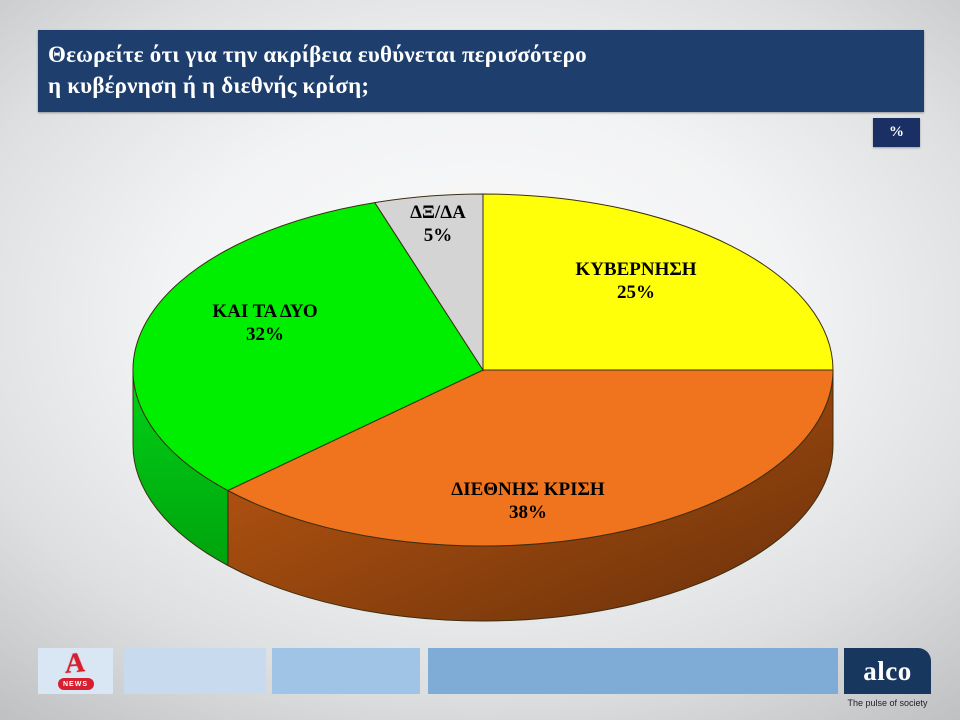 Image resolution: width=960 pixels, height=720 pixels. What do you see at coordinates (528, 489) in the screenshot?
I see `slice-name: ΔΙΕΘΝΗΣ ΚΡΙΣΗ` at bounding box center [528, 489].